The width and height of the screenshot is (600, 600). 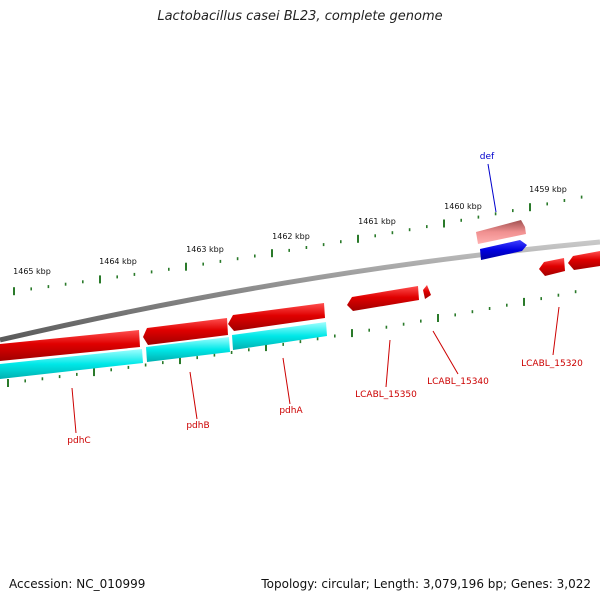 What do you see at coordinates (32, 271) in the screenshot?
I see `tick-label: 1465 kbp` at bounding box center [32, 271].